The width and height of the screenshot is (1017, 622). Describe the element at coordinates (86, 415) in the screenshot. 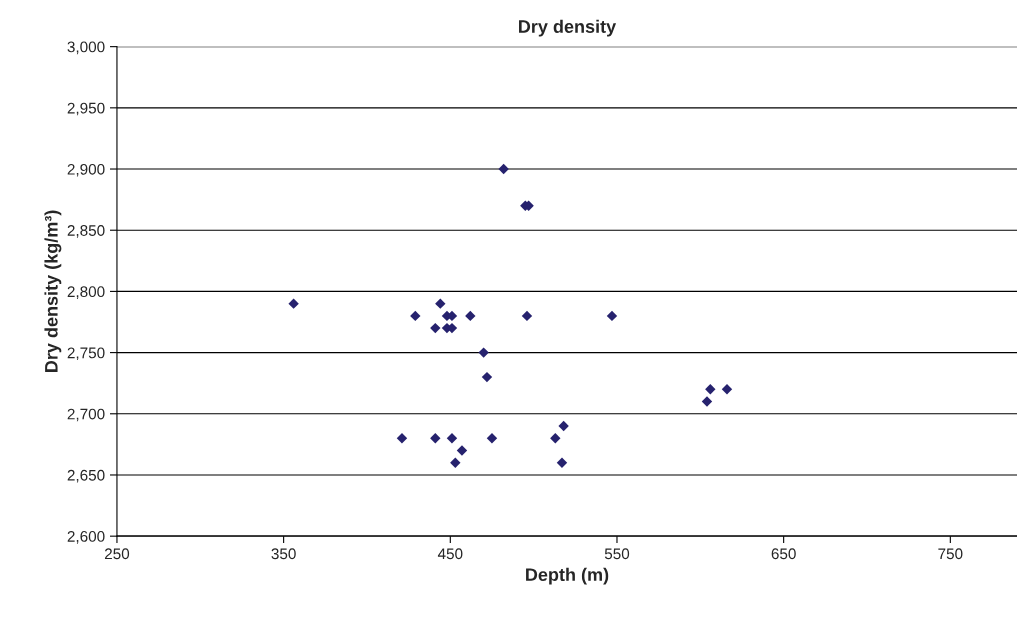

I see `y-tick-label: 2,700` at that location.